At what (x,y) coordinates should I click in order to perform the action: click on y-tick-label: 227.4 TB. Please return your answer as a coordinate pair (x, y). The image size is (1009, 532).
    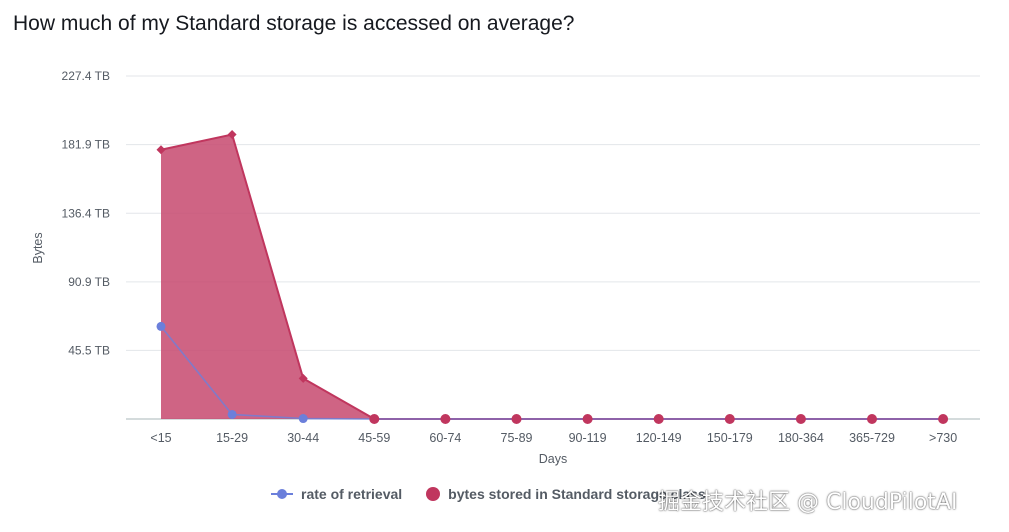
    Looking at the image, I should click on (86, 76).